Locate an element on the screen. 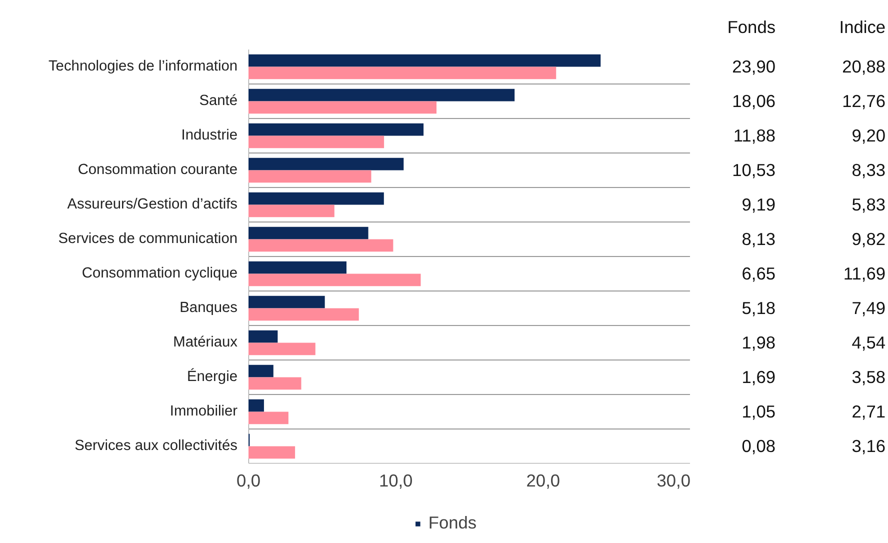 Image resolution: width=888 pixels, height=543 pixels. y-tick-label: Services aux collectivités is located at coordinates (156, 446).